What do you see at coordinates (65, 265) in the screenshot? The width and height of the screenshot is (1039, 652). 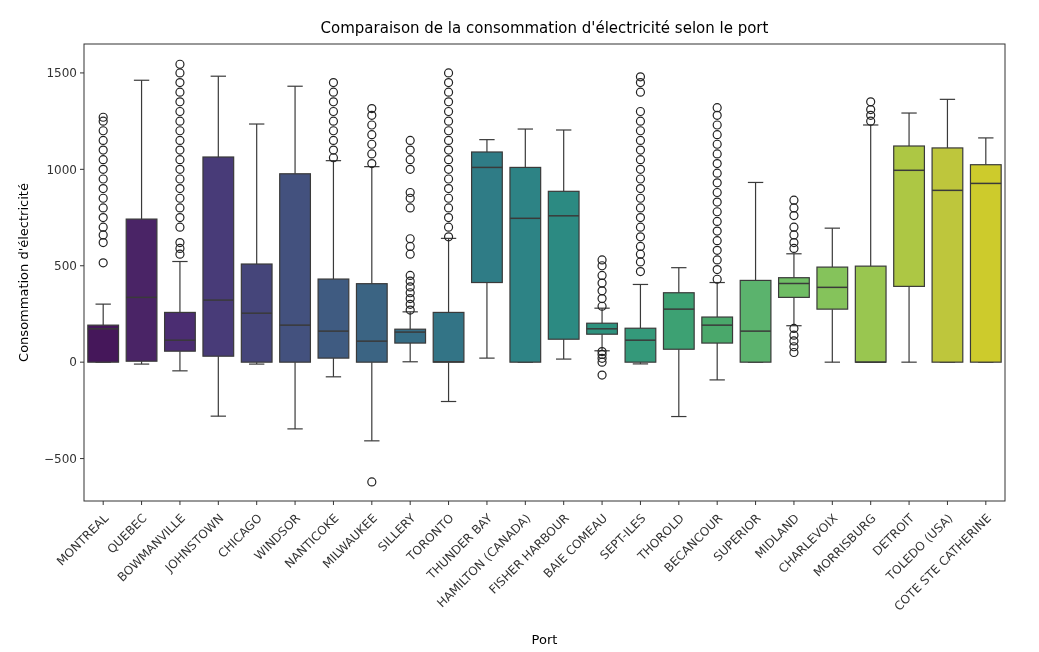 I see `y-tick-label: 500` at bounding box center [65, 265].